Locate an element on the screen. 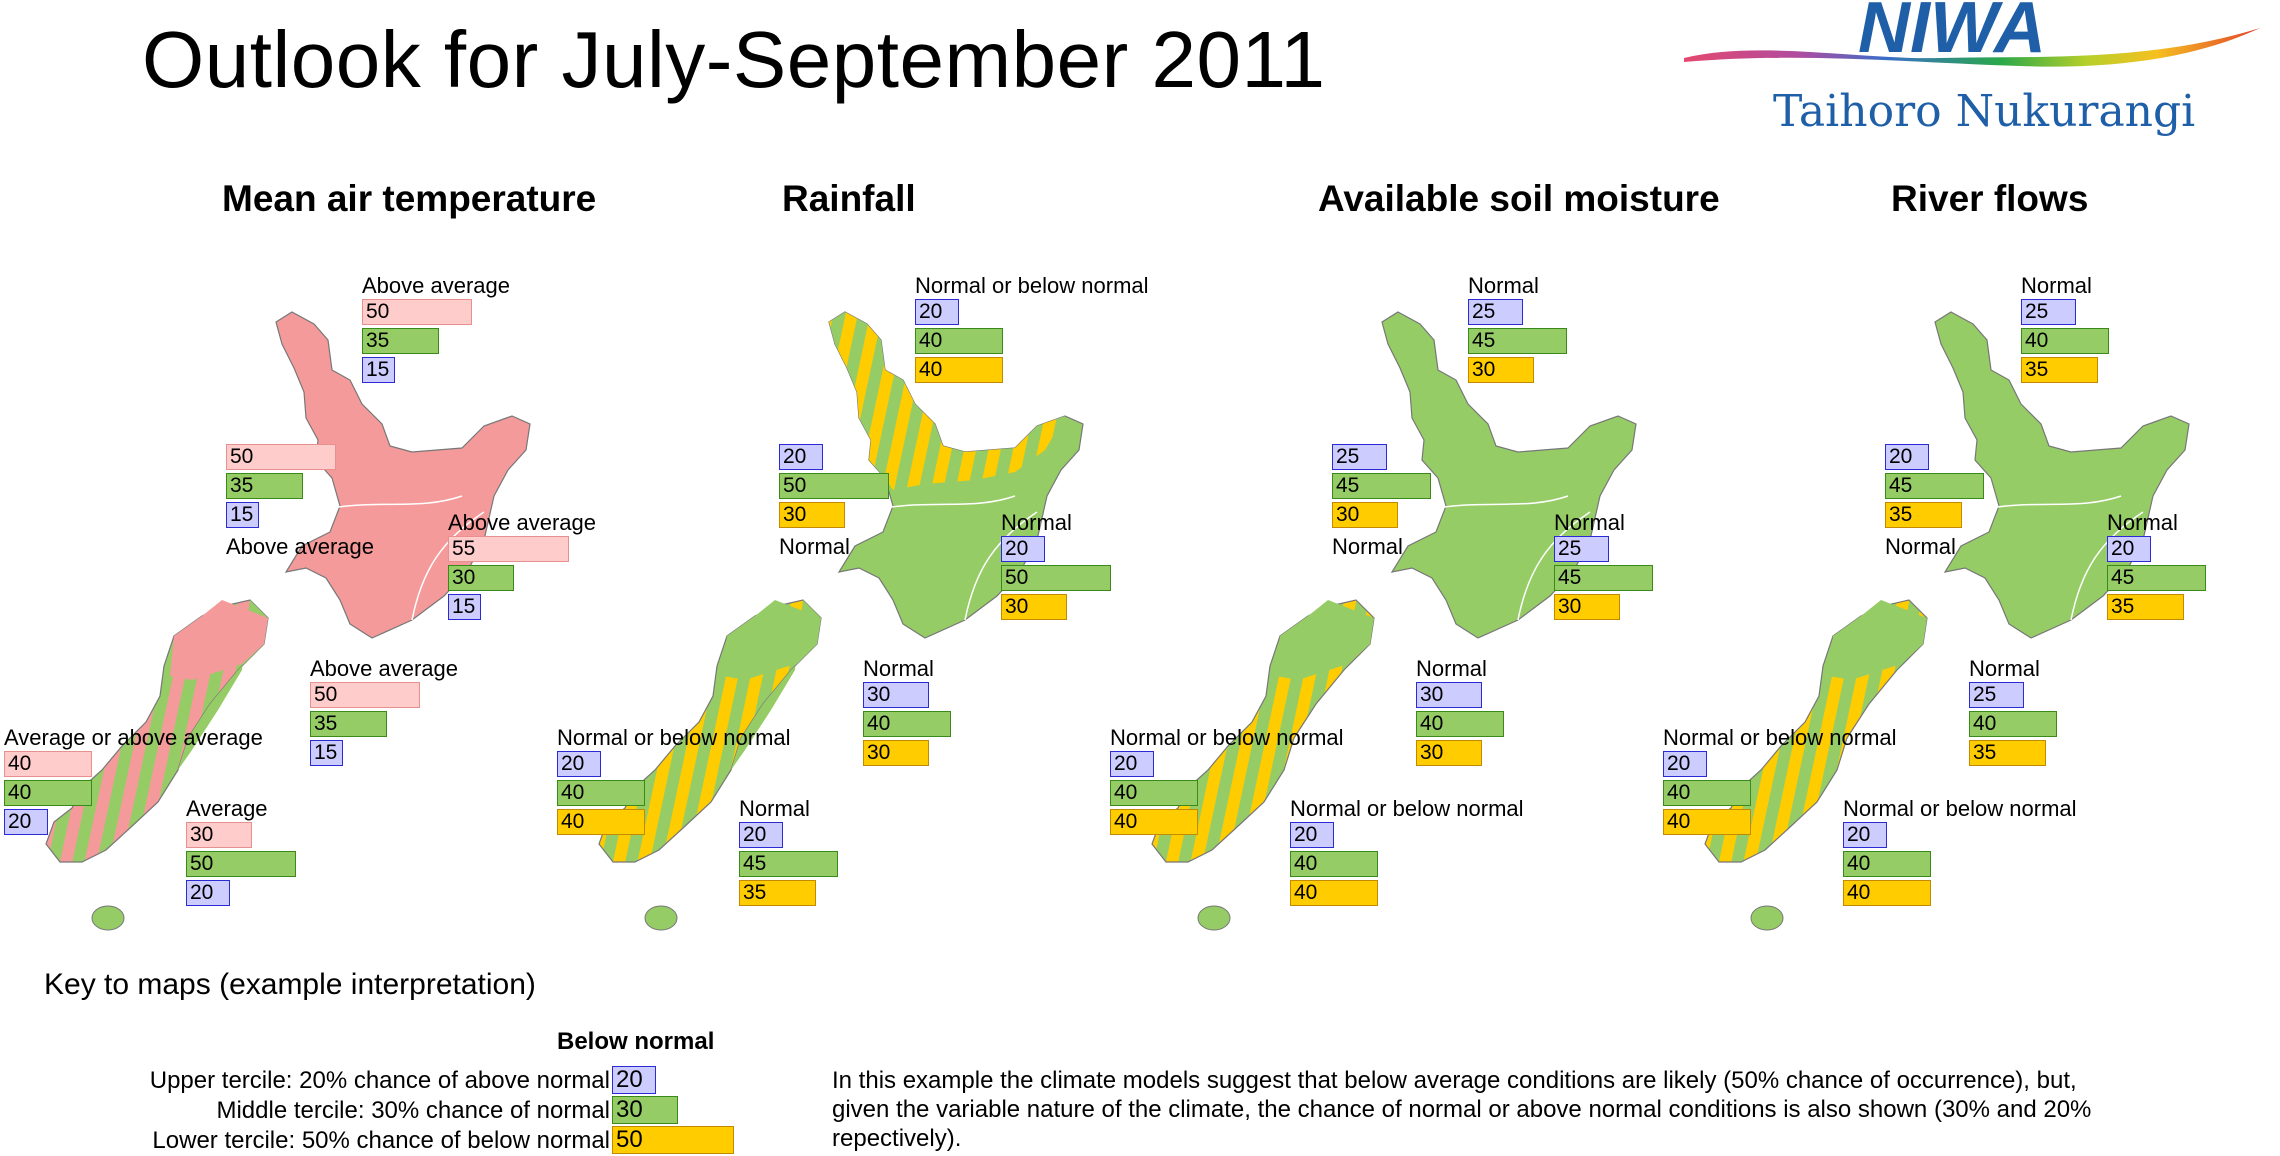 This screenshot has width=2280, height=1156. soil-map-islands is located at coordinates (1509, 475).